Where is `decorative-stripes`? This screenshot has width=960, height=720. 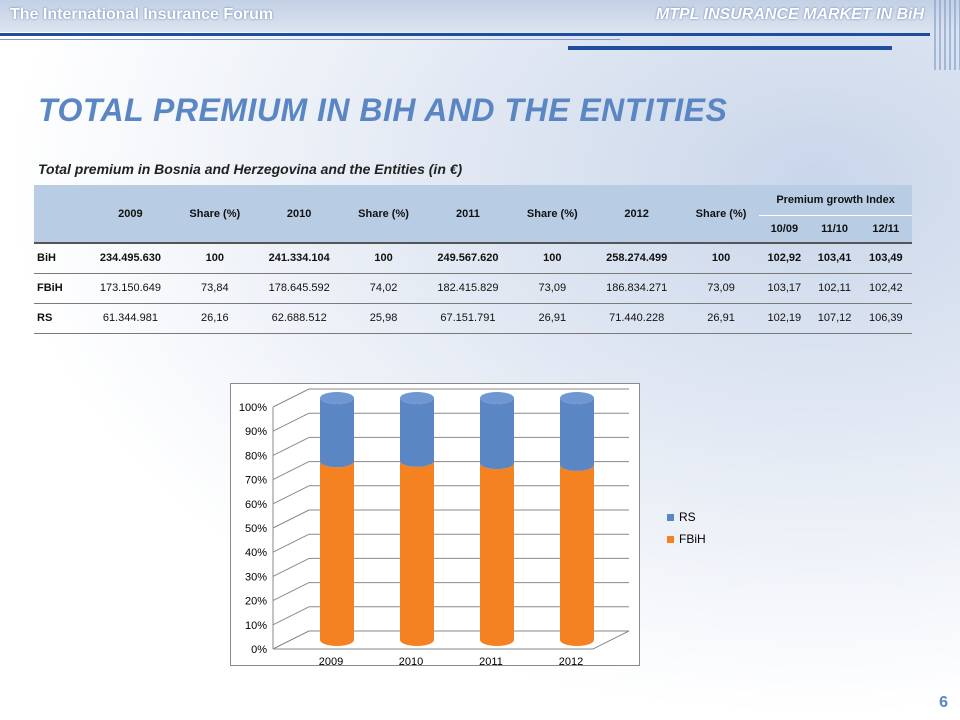 decorative-stripes is located at coordinates (947, 35).